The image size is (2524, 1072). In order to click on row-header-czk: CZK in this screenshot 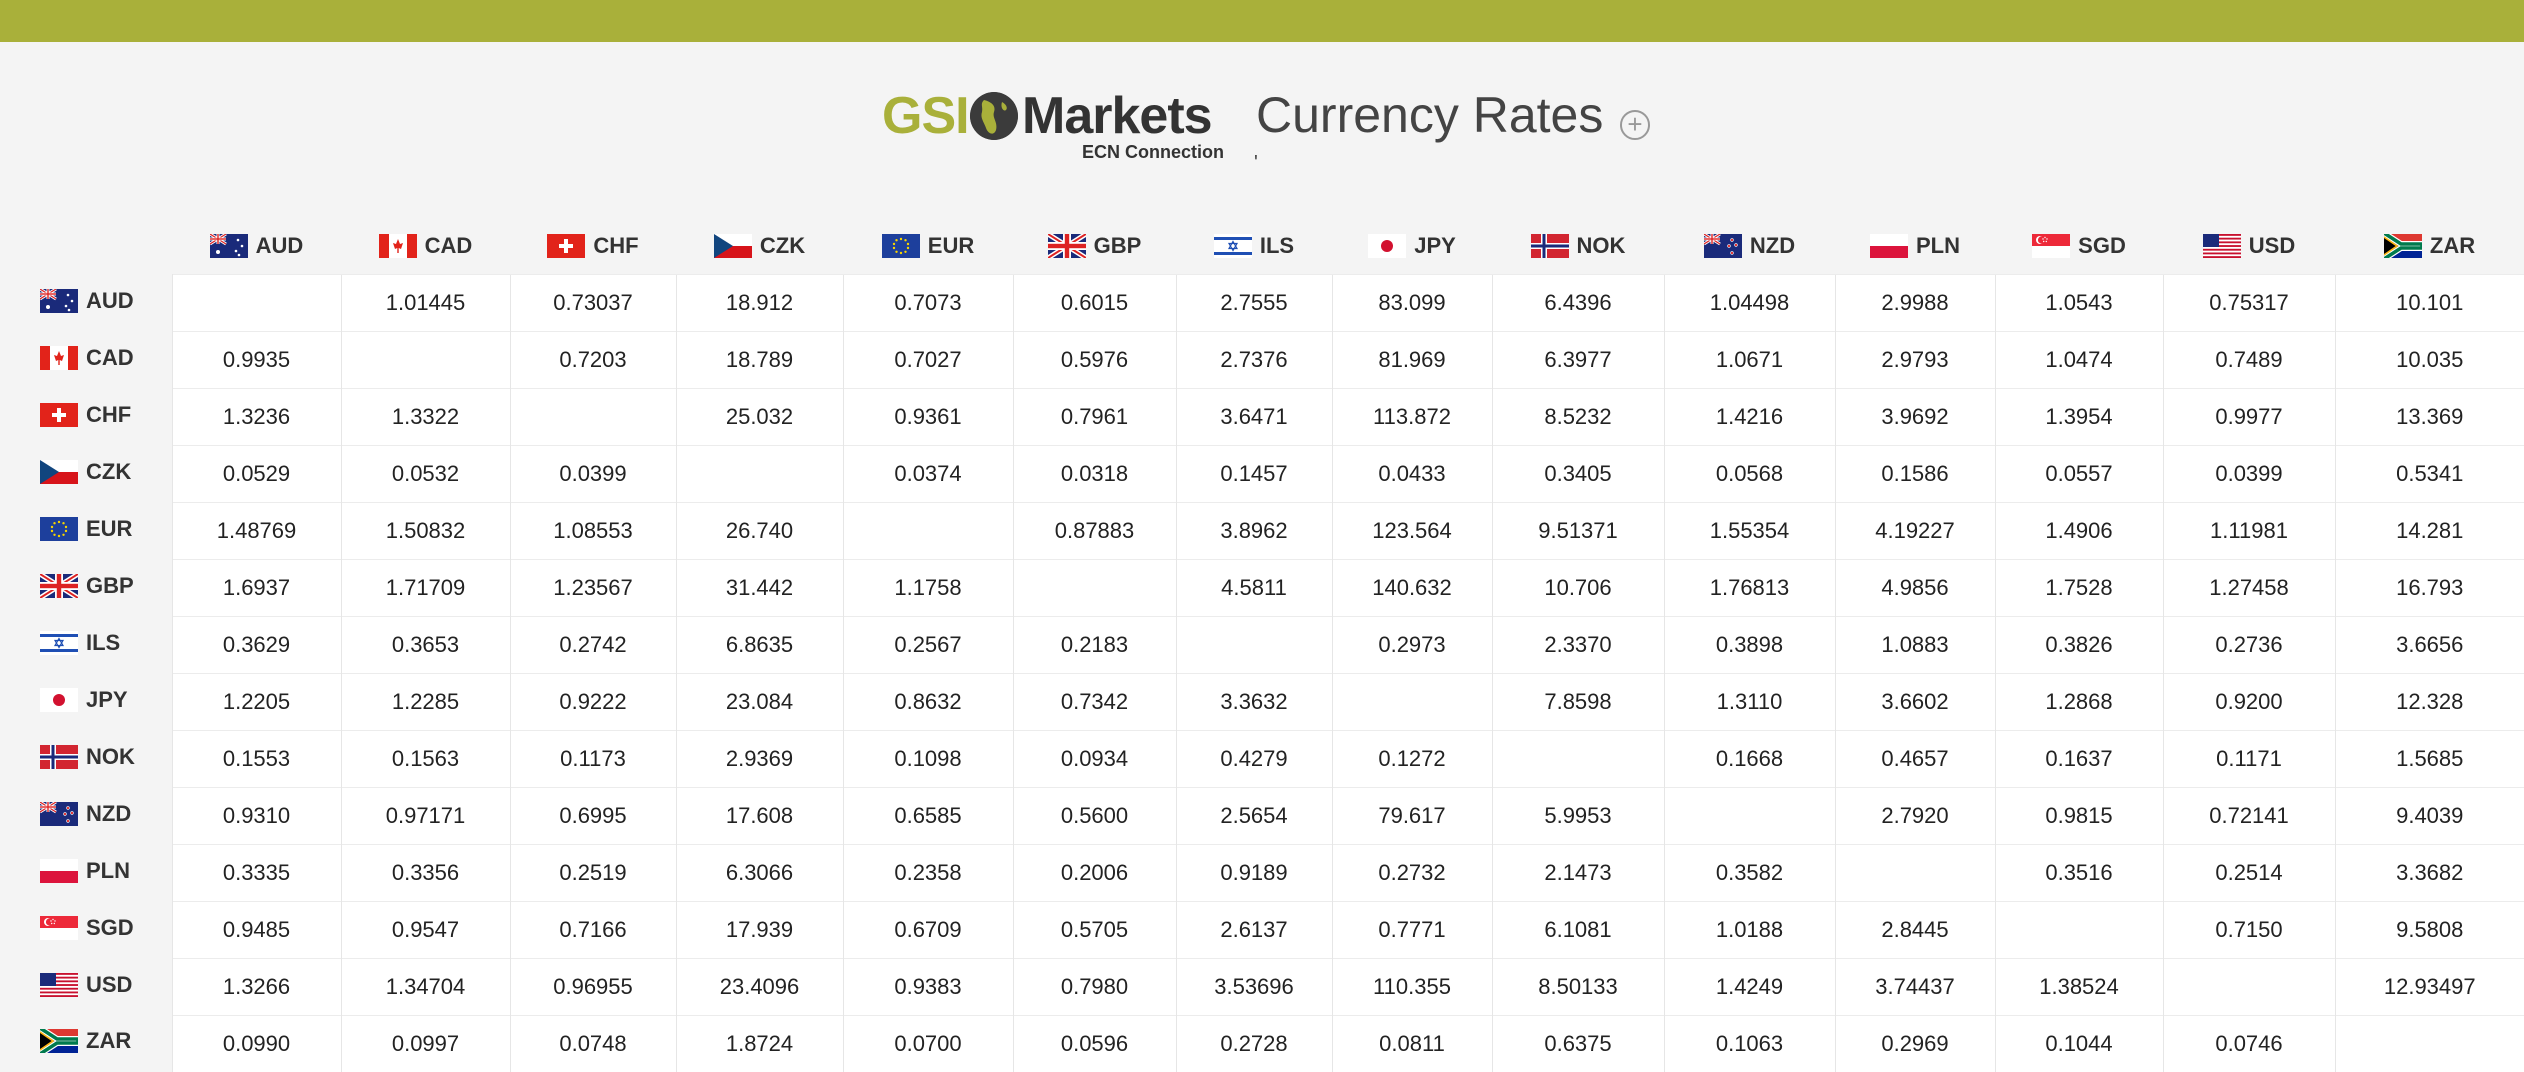, I will do `click(86, 474)`.